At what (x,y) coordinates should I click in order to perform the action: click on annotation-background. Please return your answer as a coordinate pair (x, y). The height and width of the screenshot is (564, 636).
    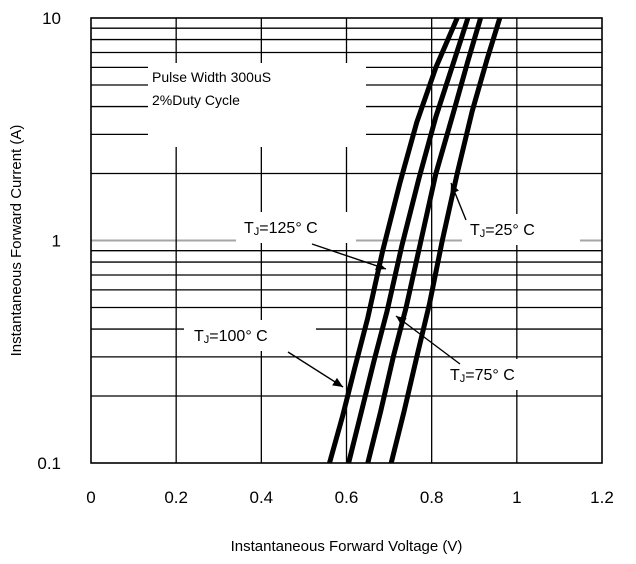
    Looking at the image, I should click on (257, 105).